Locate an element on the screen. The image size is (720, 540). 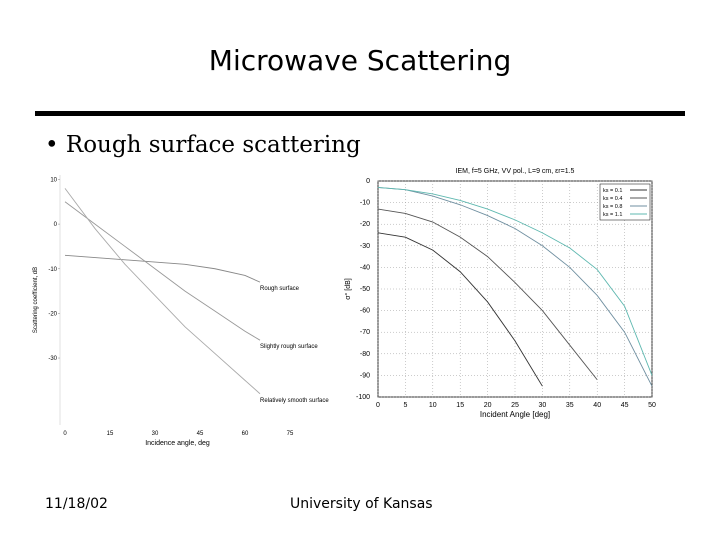
x-axis-label: Incidence angle, deg is located at coordinates (177, 443).